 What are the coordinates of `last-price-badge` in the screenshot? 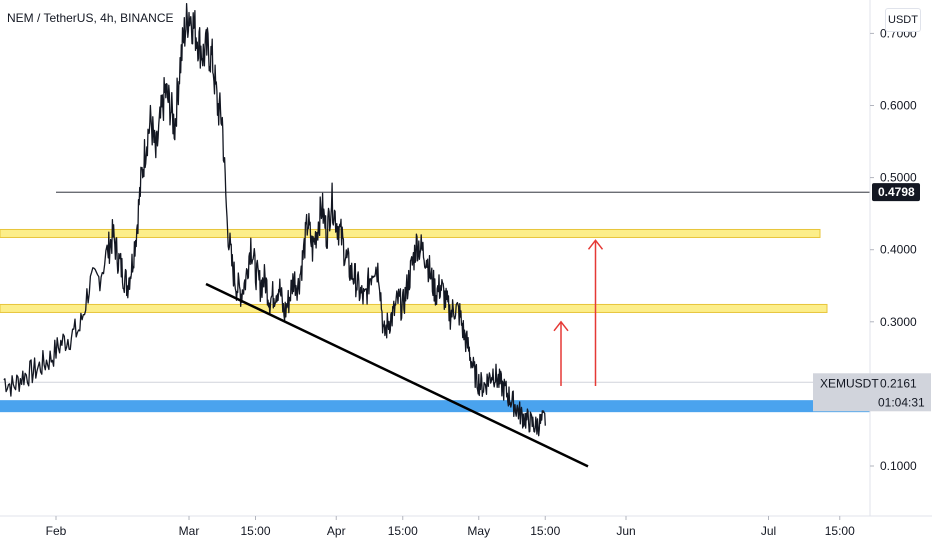 It's located at (872, 392).